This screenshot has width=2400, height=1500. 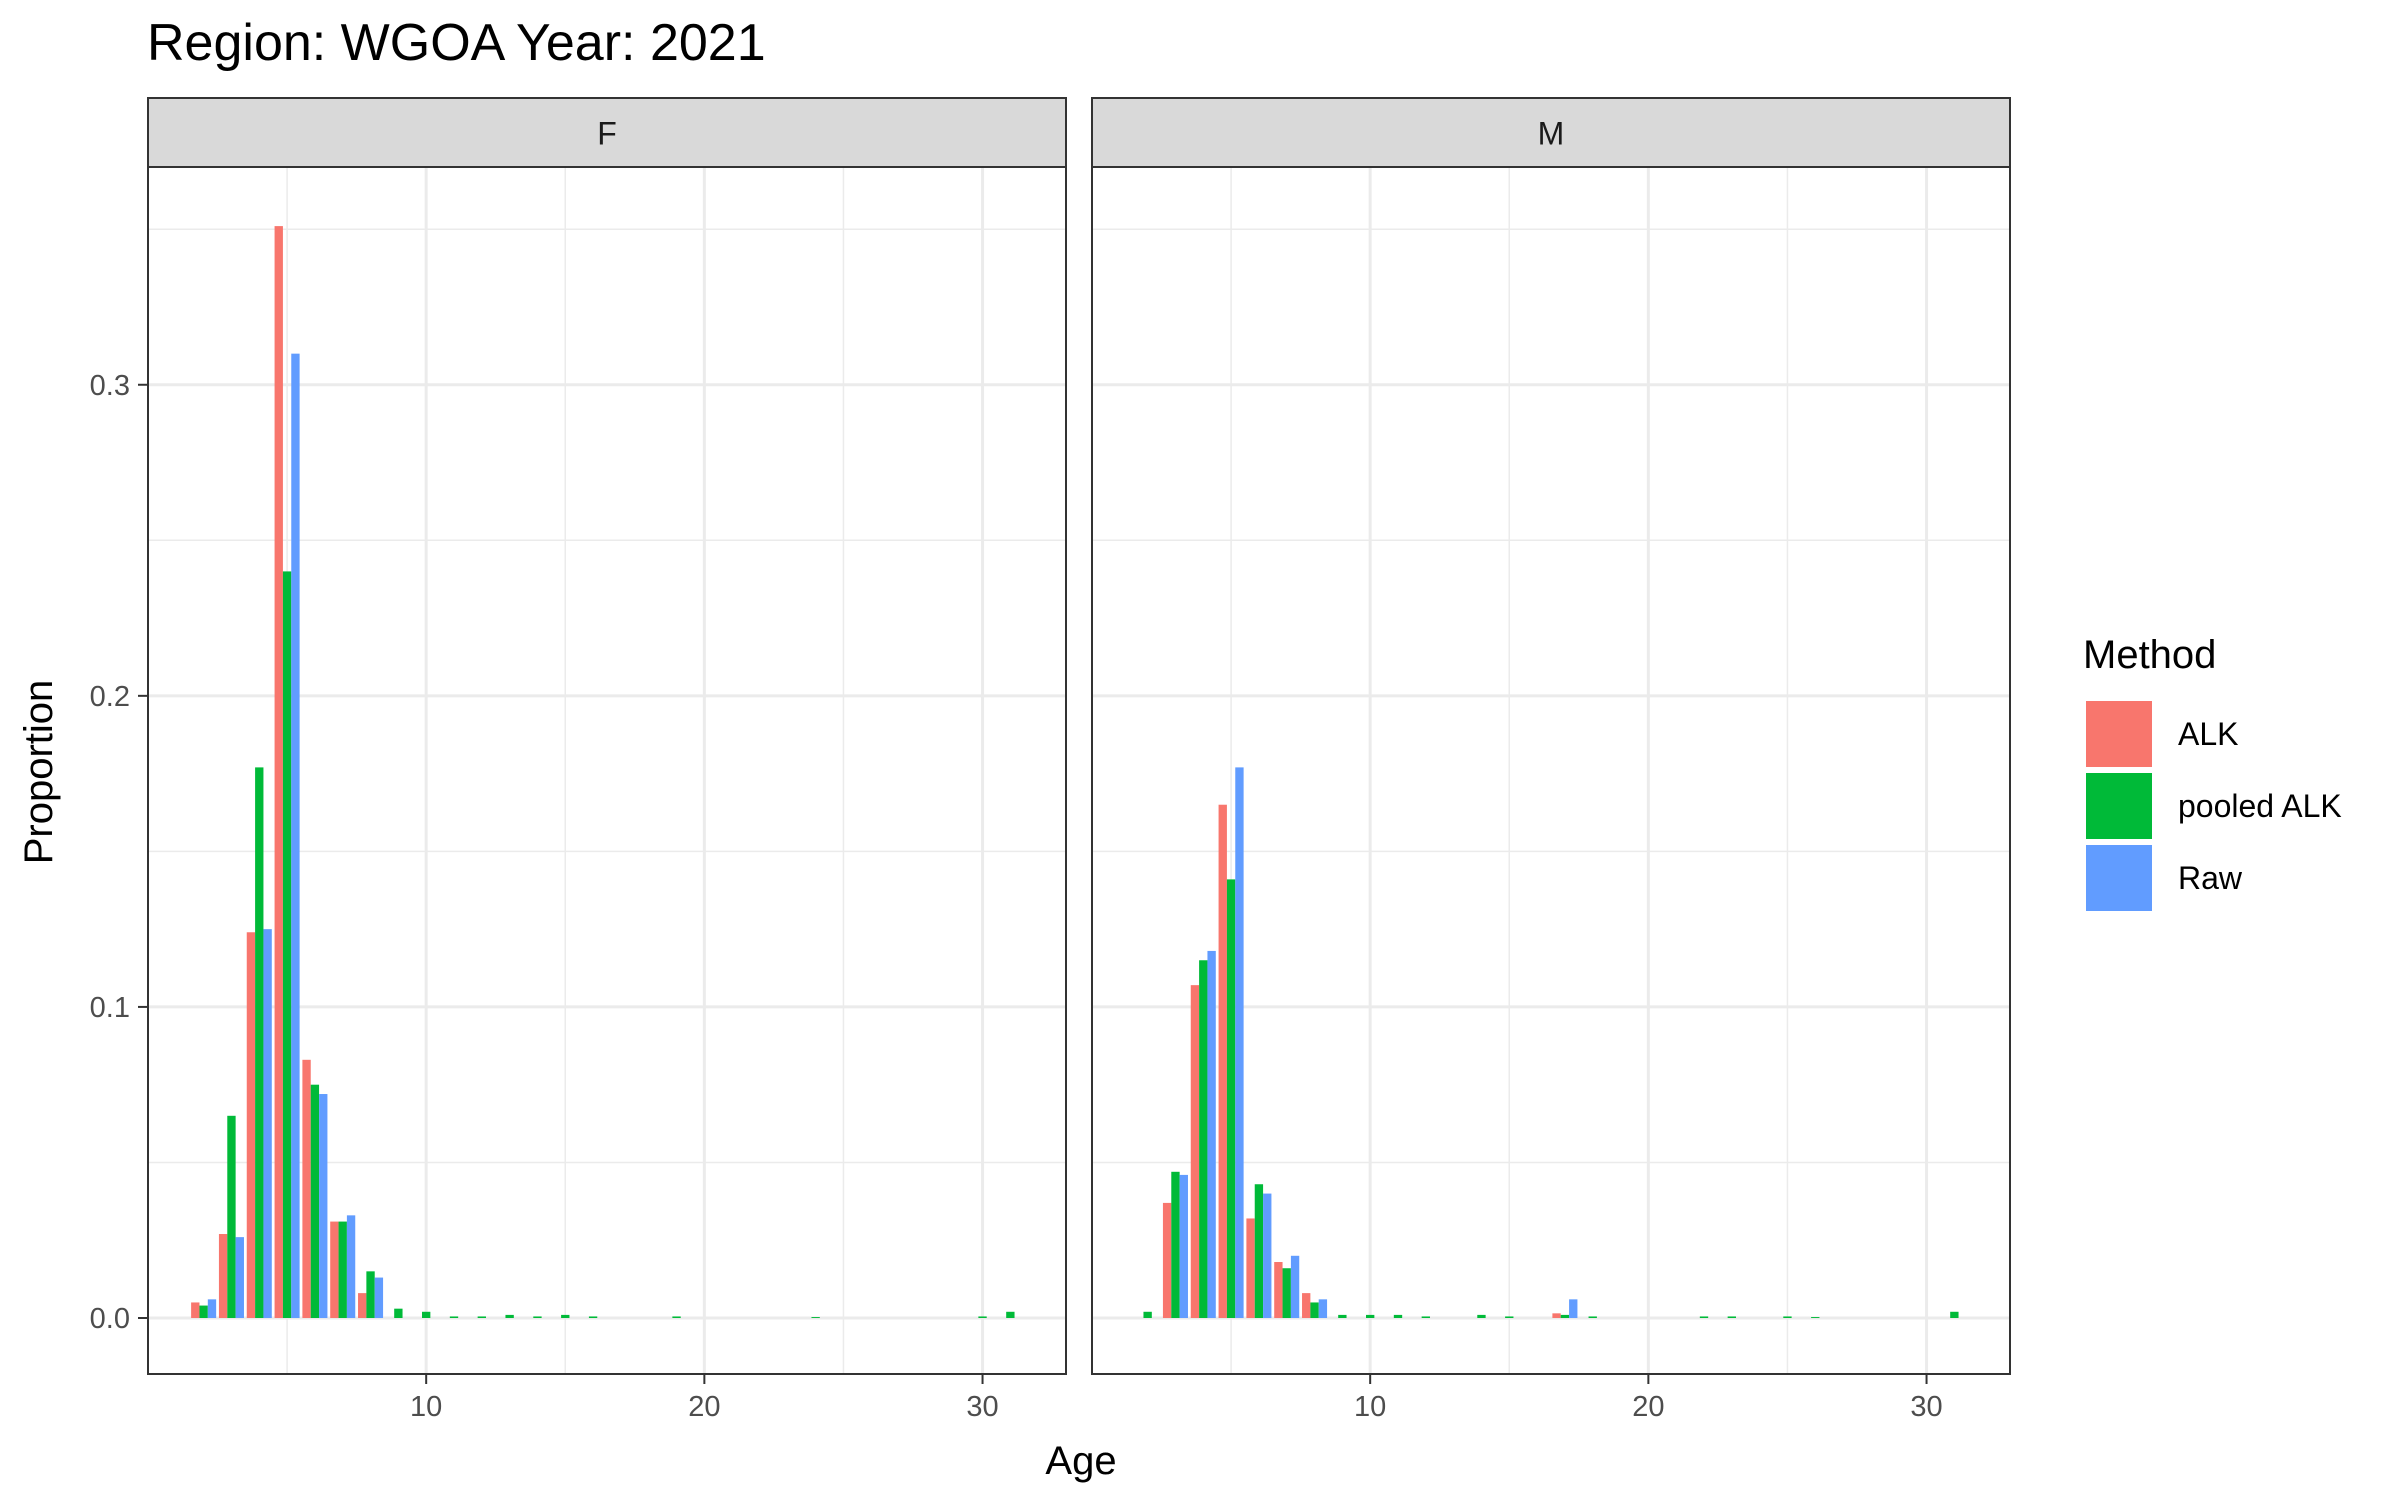 What do you see at coordinates (2260, 806) in the screenshot?
I see `legend-label: pooled ALK` at bounding box center [2260, 806].